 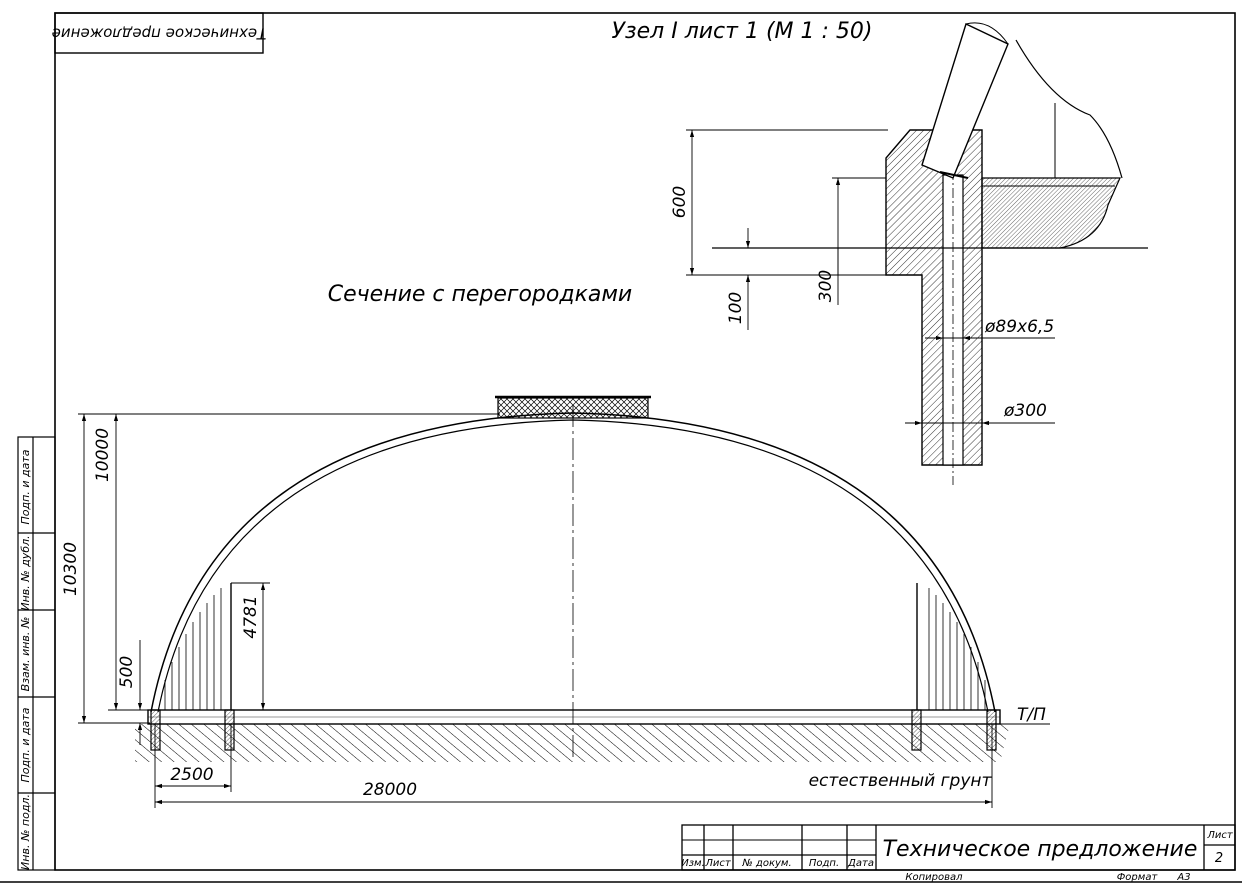 What do you see at coordinates (826, 286) in the screenshot?
I see `dim-300: 300` at bounding box center [826, 286].